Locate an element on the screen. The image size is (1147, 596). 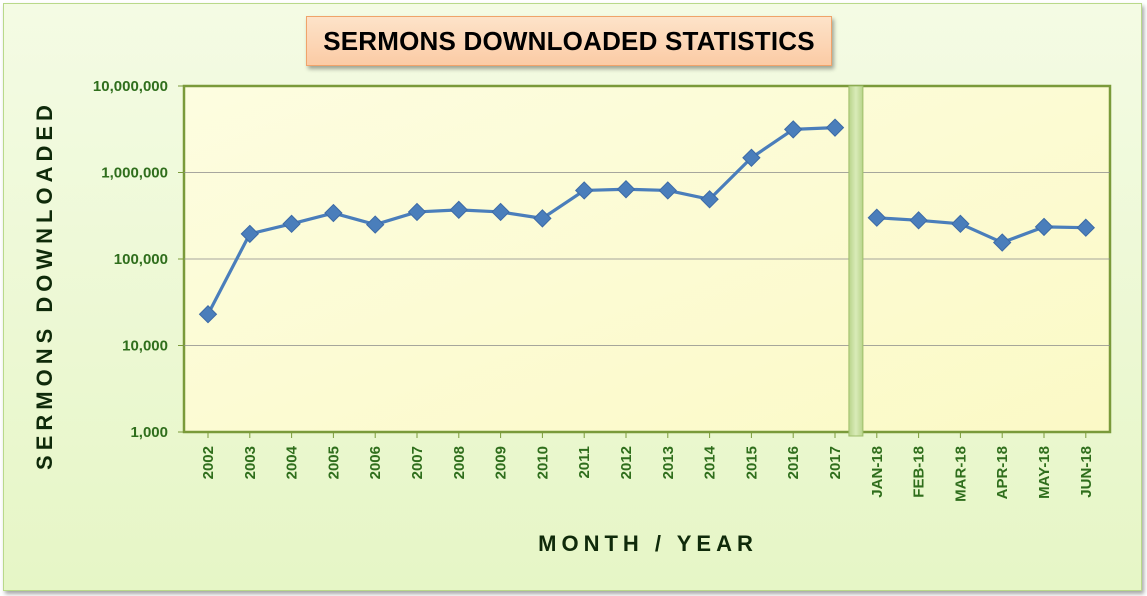
x-tick-label: 2010 is located at coordinates (542, 462).